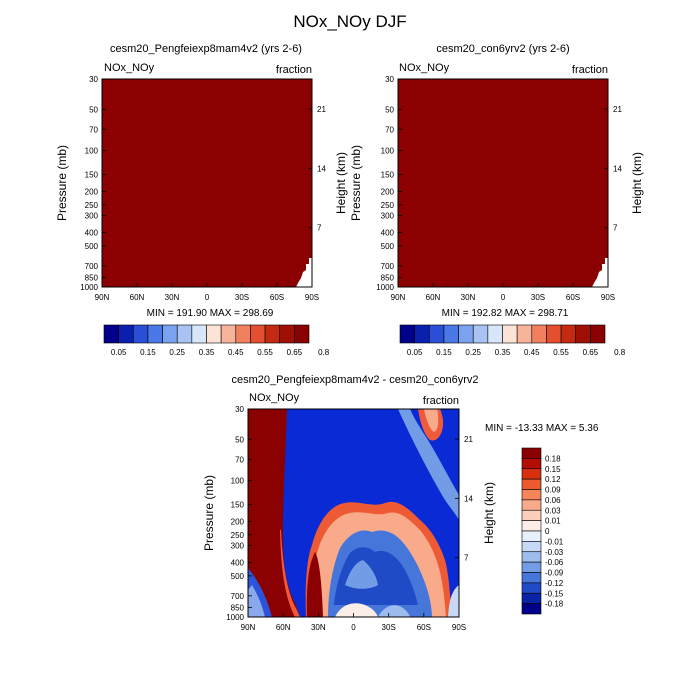 The height and width of the screenshot is (700, 700). I want to click on figure-title: NOx_NOy DJF, so click(349, 21).